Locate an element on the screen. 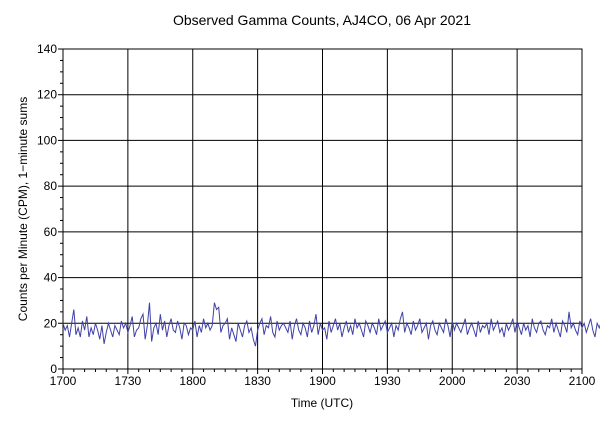 The image size is (600, 428). x-axis: 1700 1730 1800 1830 1900 1930 2000 2030 2100 is located at coordinates (323, 378).